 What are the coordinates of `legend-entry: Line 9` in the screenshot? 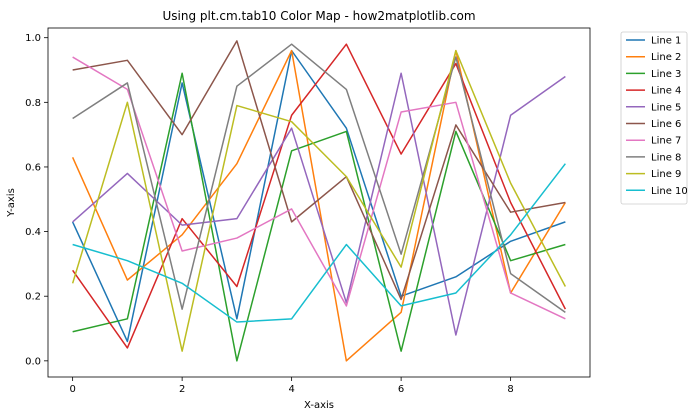 It's located at (666, 174).